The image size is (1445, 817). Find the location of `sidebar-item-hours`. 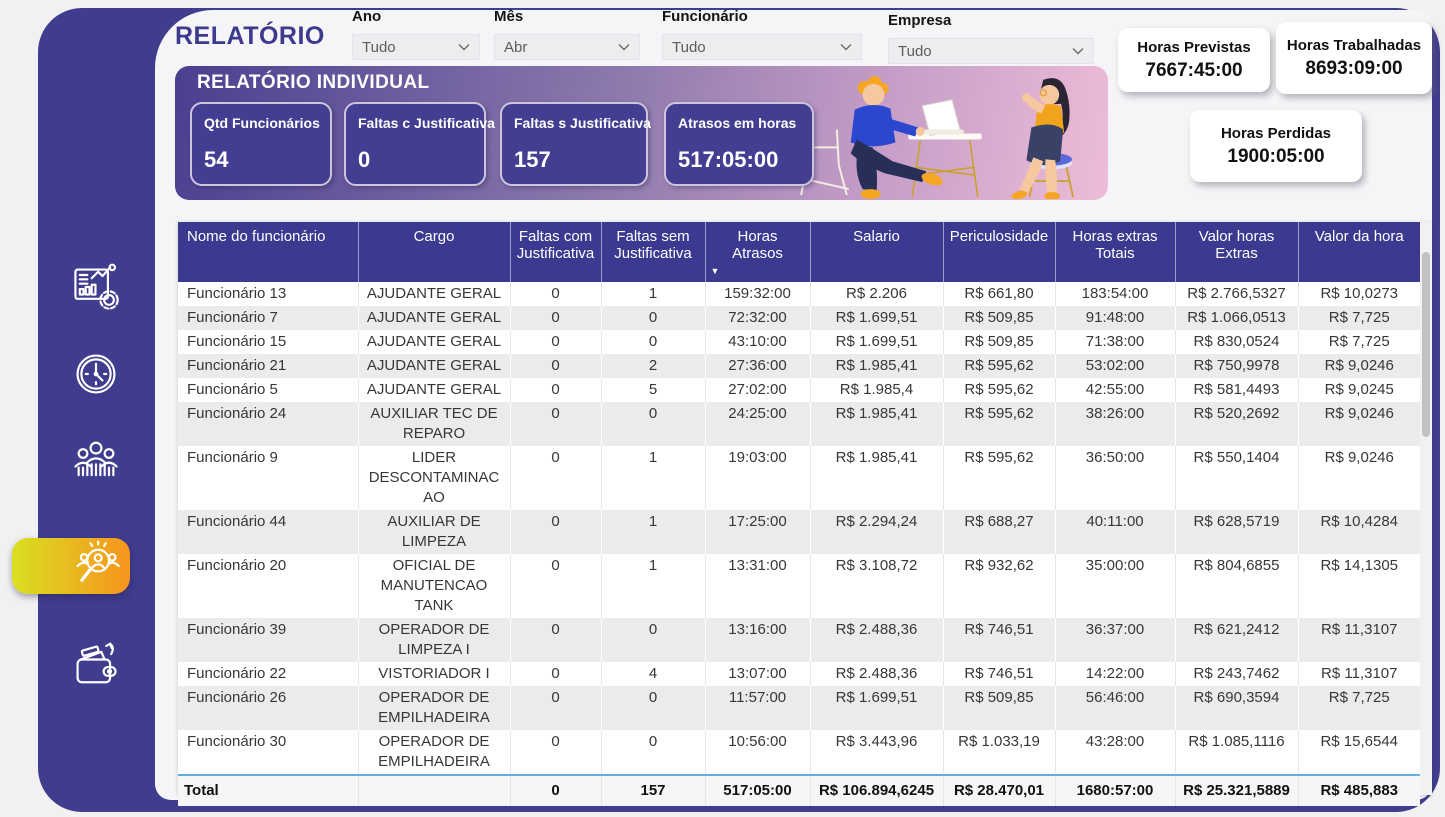

sidebar-item-hours is located at coordinates (96, 376).